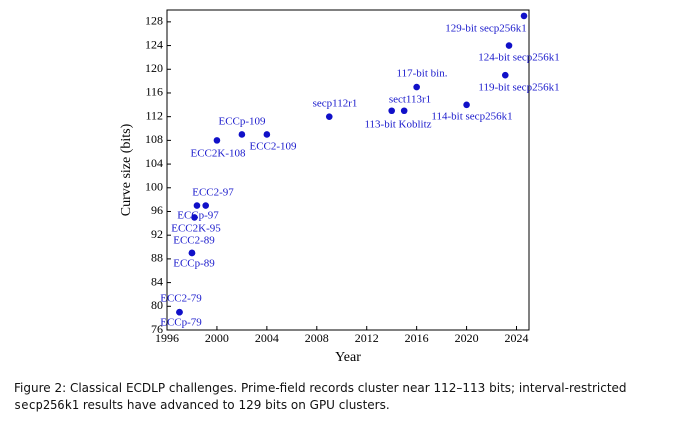  What do you see at coordinates (517, 338) in the screenshot?
I see `x-tick-label: 2024` at bounding box center [517, 338].